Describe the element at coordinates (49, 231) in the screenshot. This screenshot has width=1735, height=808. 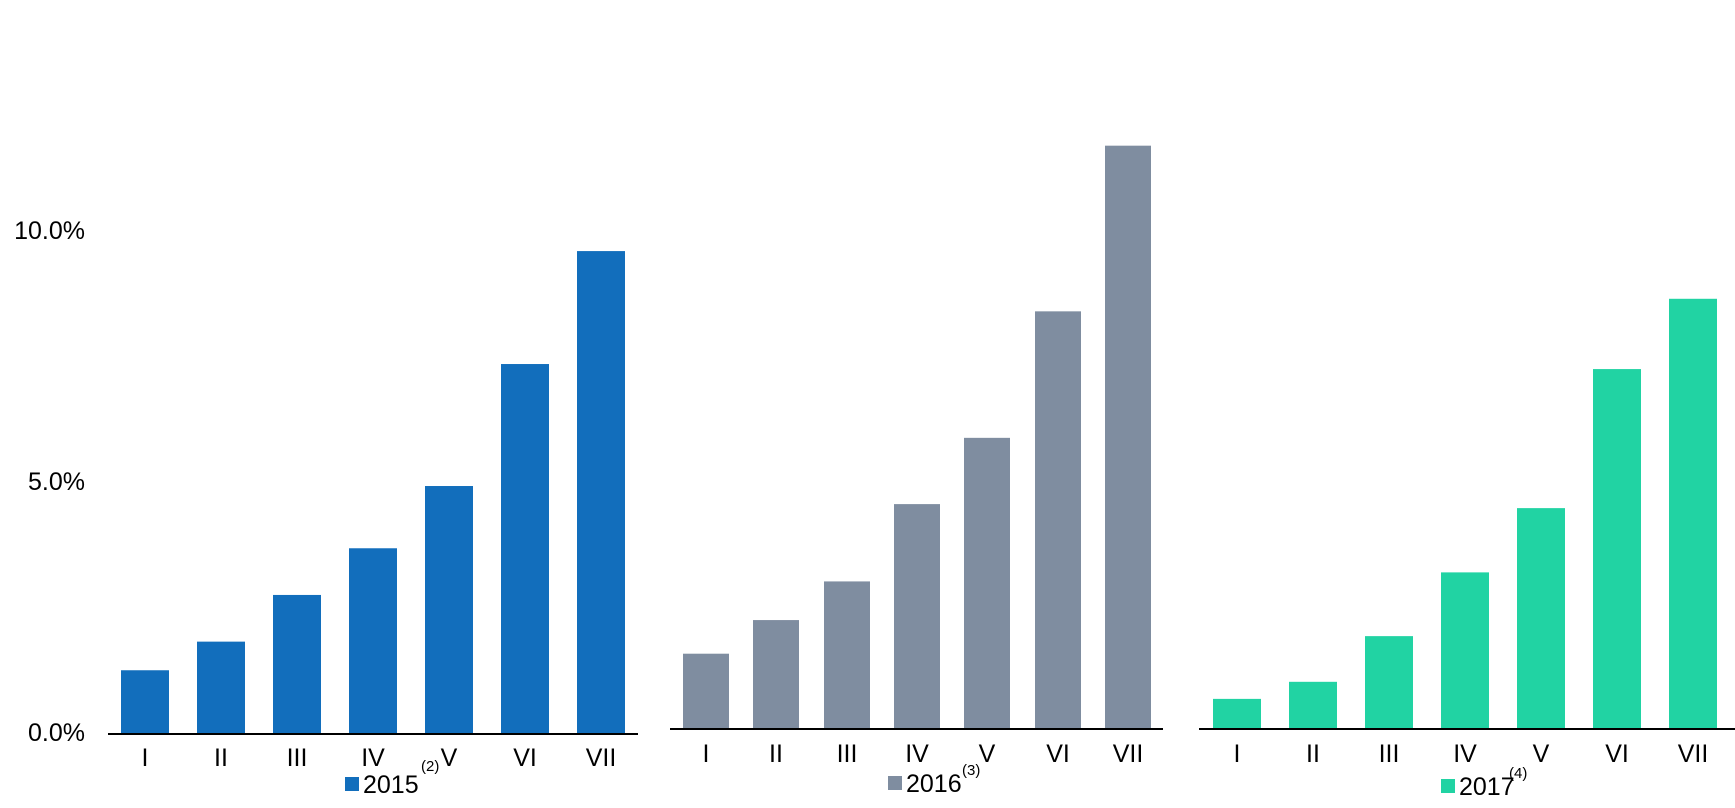
I see `y-tick-label: 10.0%` at that location.